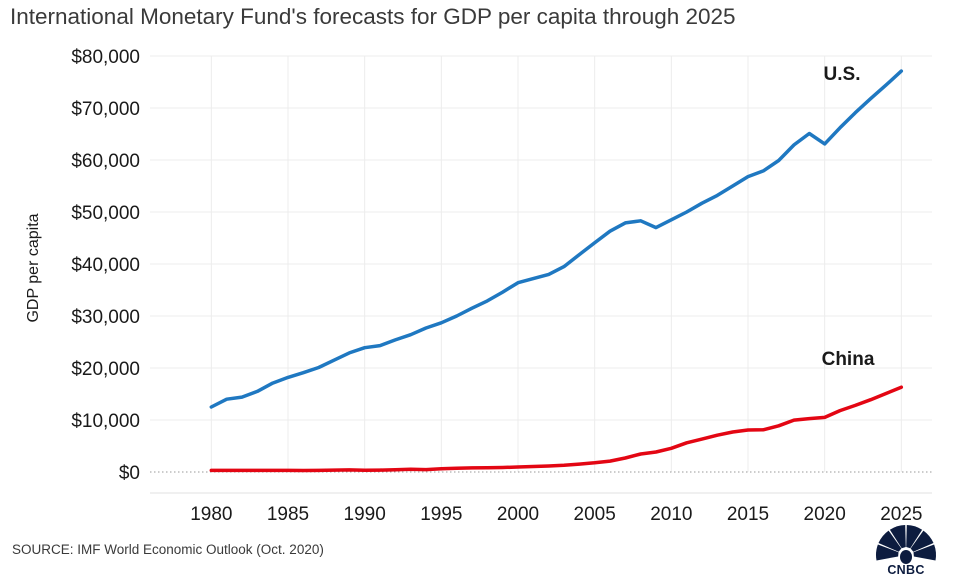 Image resolution: width=960 pixels, height=584 pixels. What do you see at coordinates (129, 473) in the screenshot?
I see `y-tick-label: $0` at bounding box center [129, 473].